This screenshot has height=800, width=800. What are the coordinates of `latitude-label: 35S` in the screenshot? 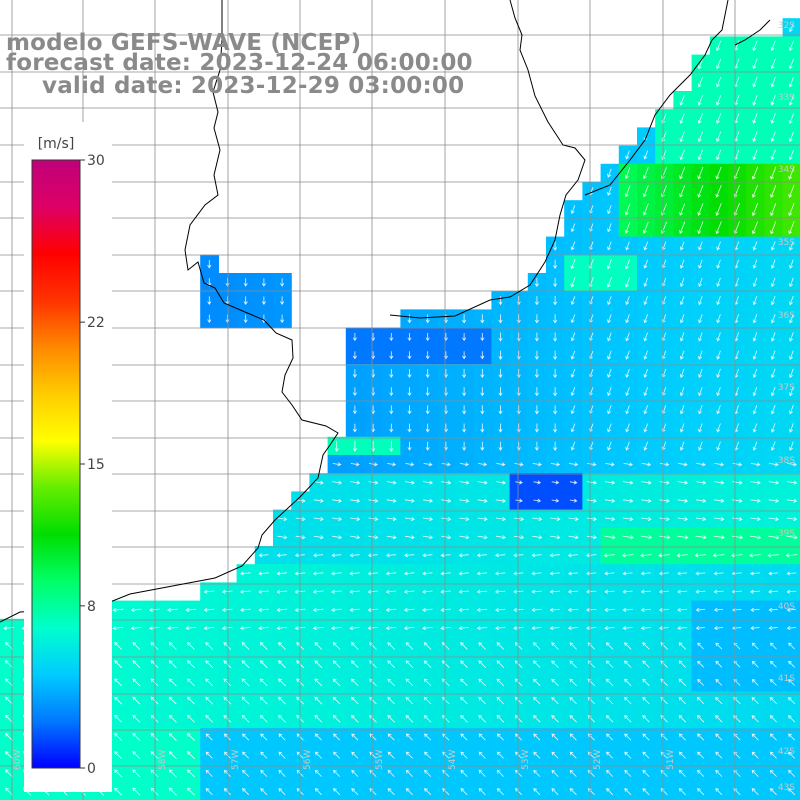 It's located at (786, 243).